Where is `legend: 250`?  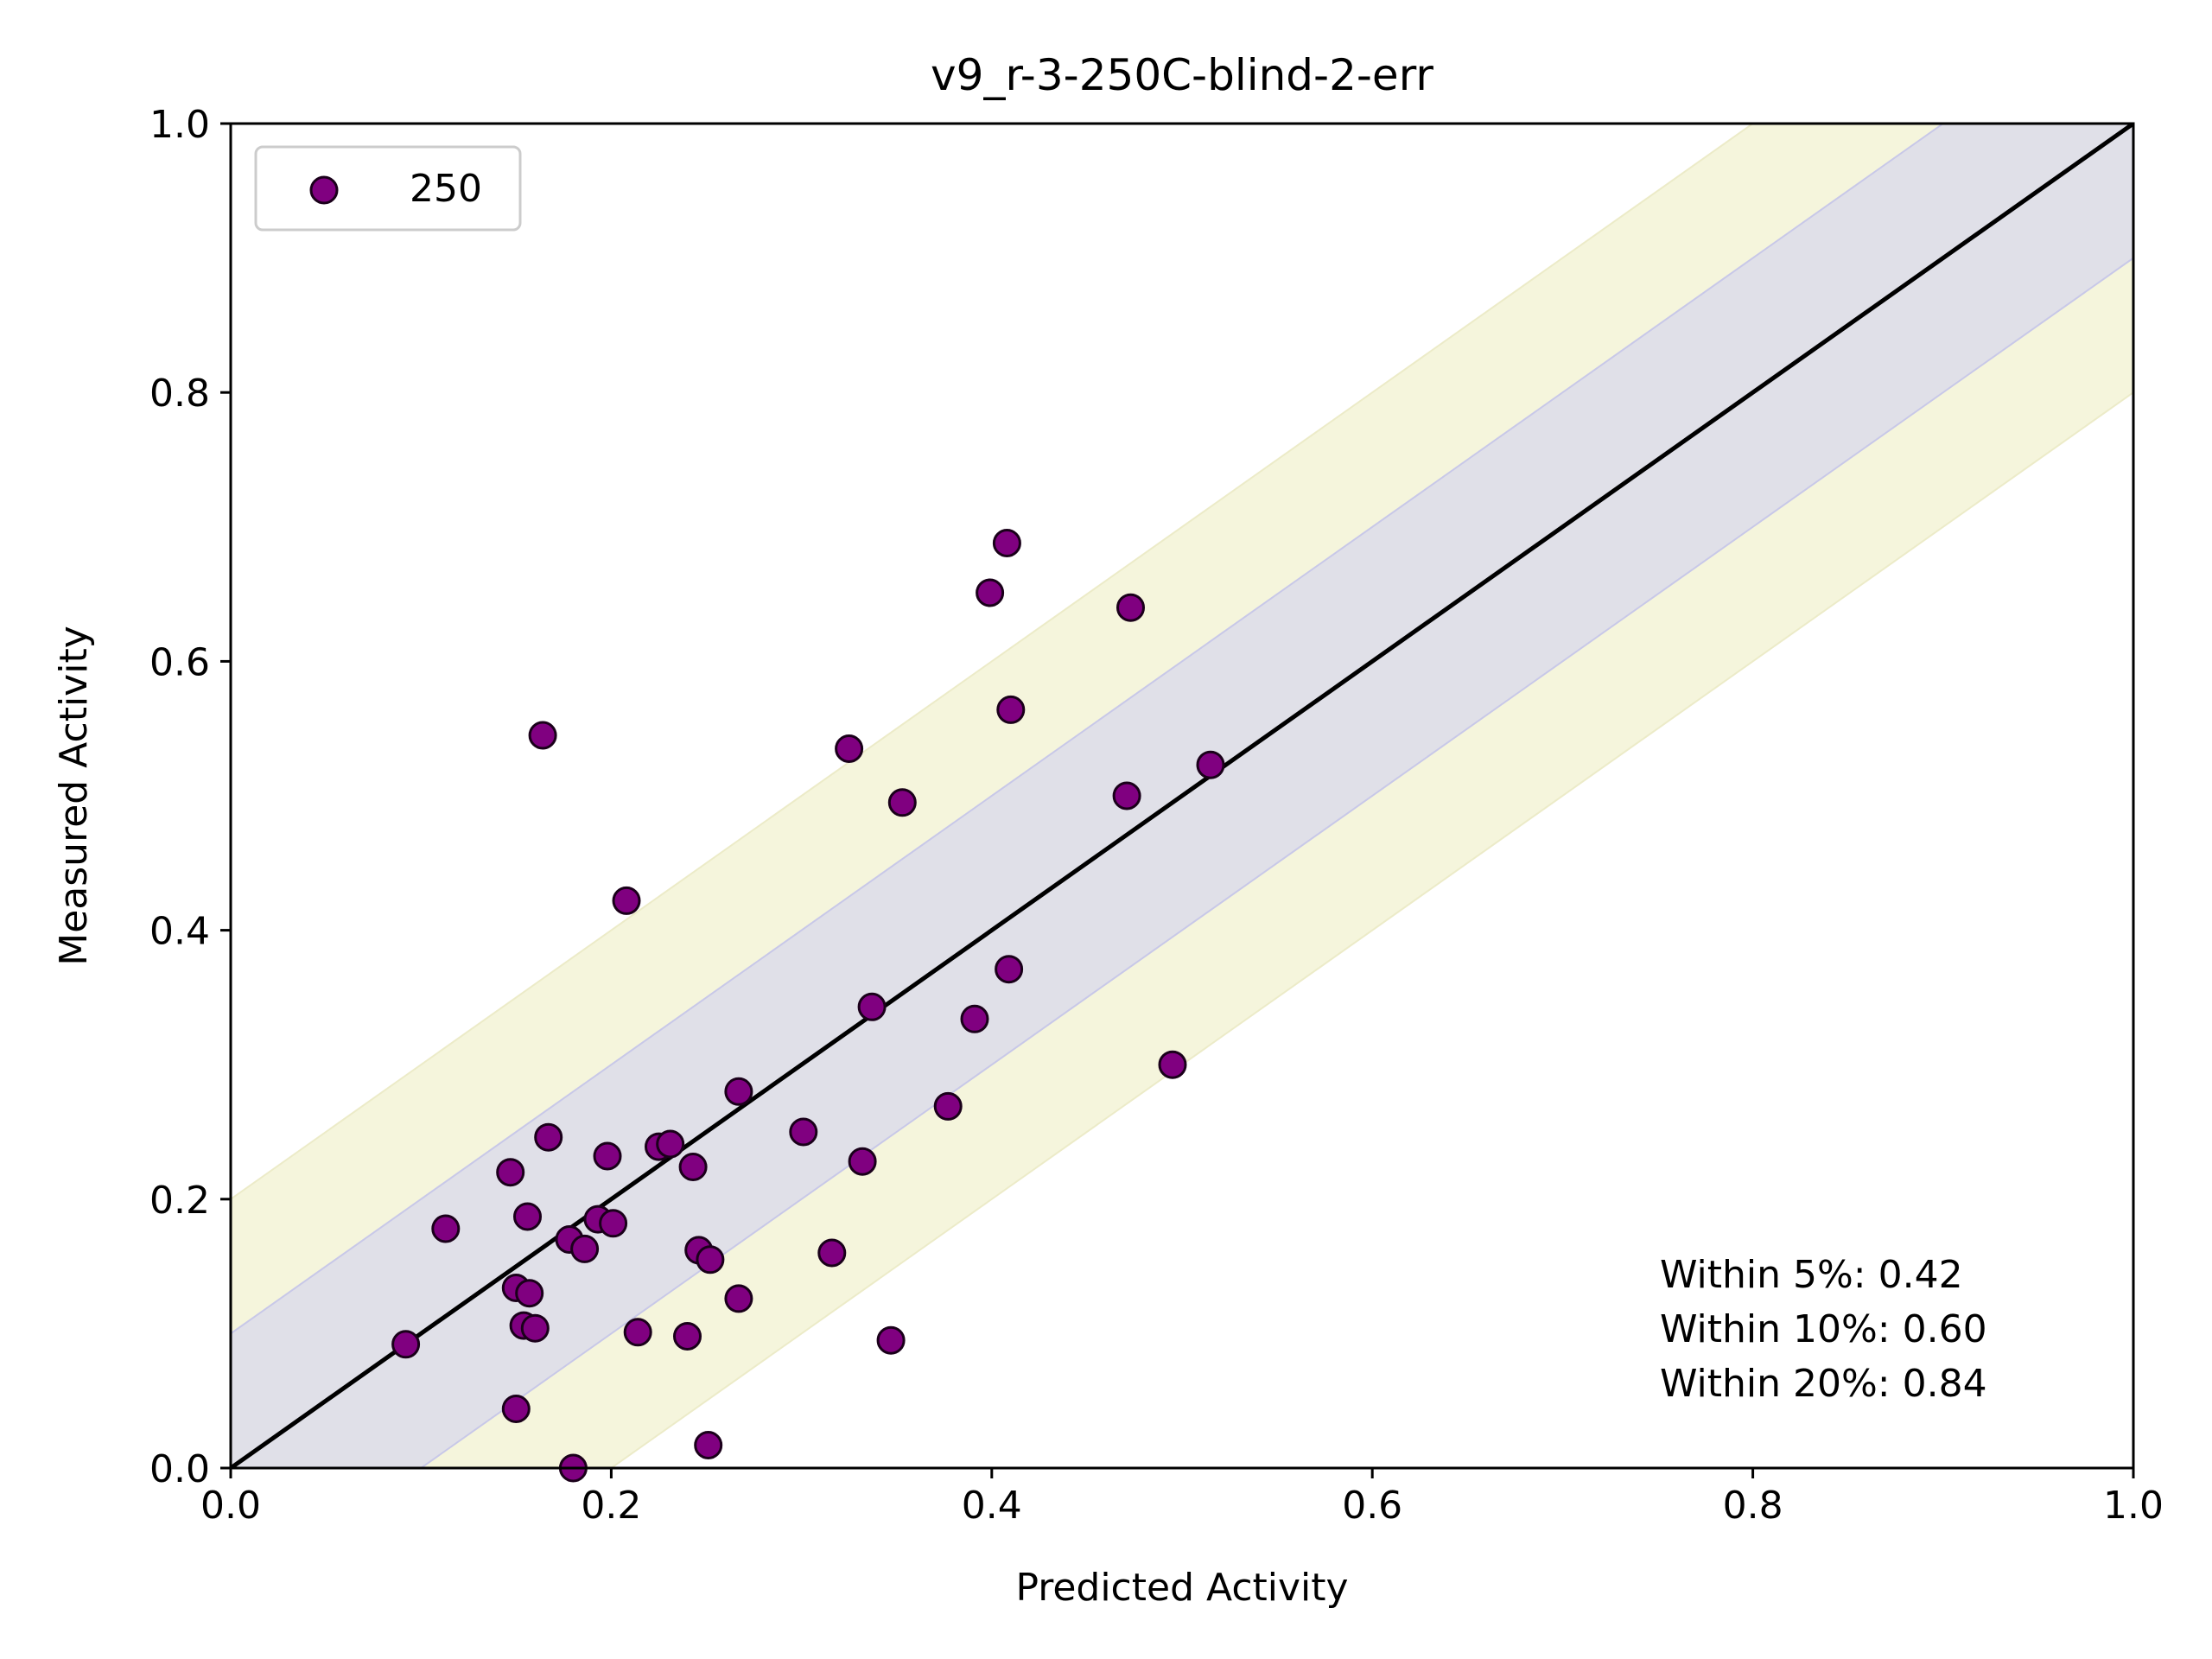 legend: 250 is located at coordinates (388, 188).